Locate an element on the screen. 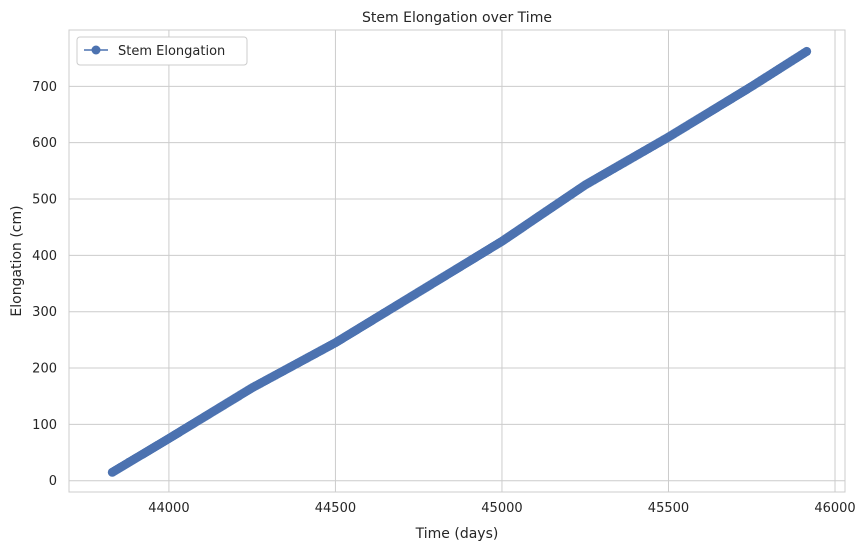  y-tick-label: 0 is located at coordinates (53, 481).